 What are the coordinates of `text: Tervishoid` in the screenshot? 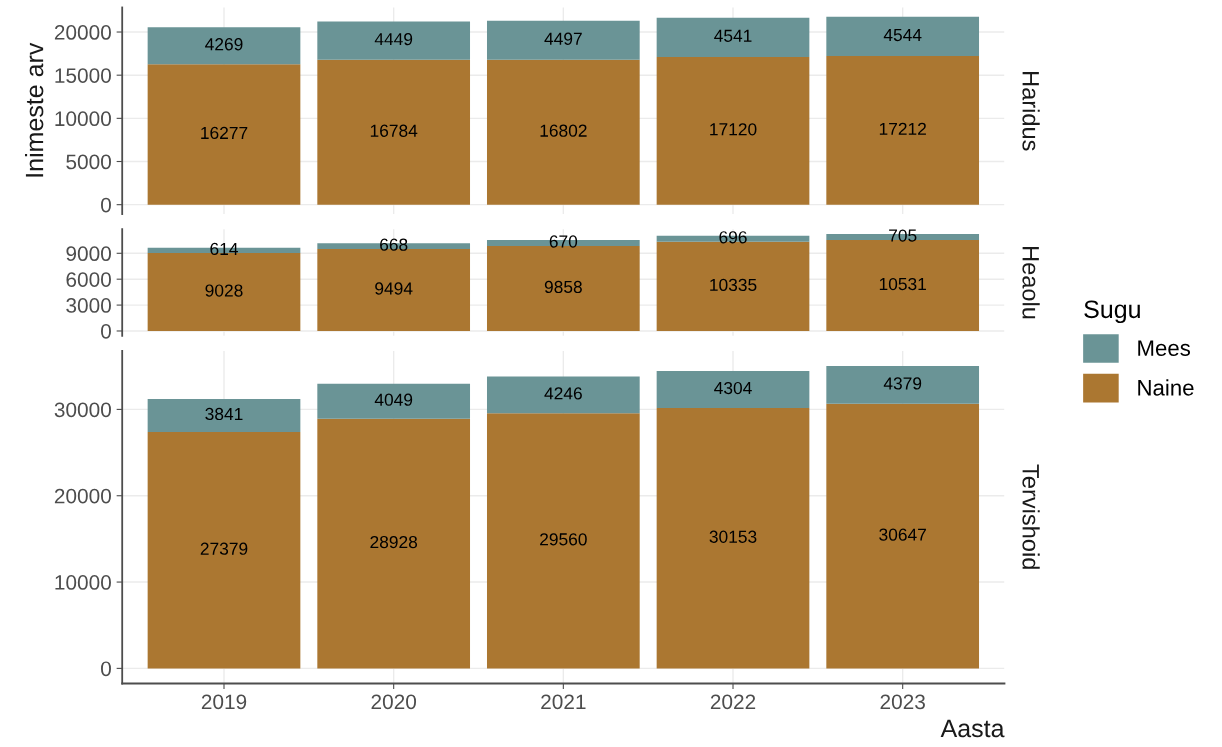 It's located at (1031, 516).